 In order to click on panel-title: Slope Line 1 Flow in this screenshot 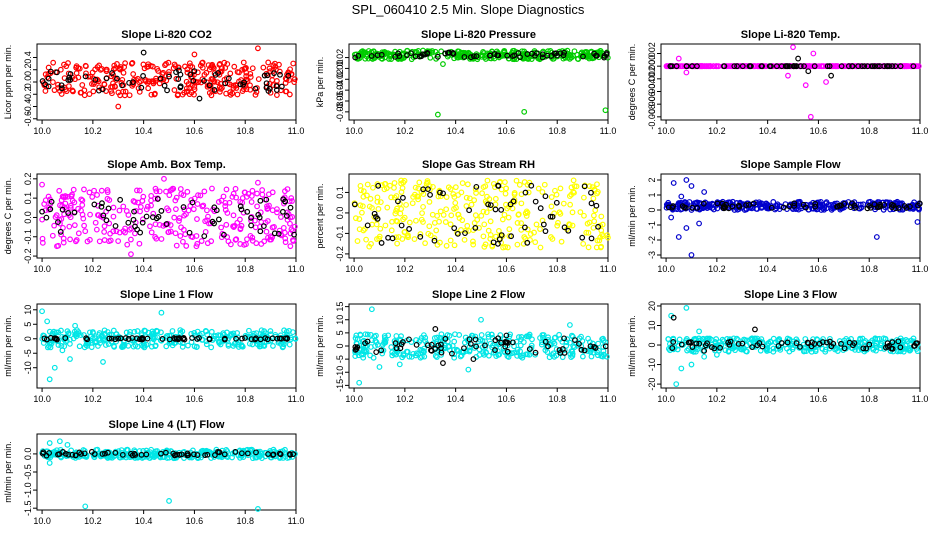, I will do `click(166, 295)`.